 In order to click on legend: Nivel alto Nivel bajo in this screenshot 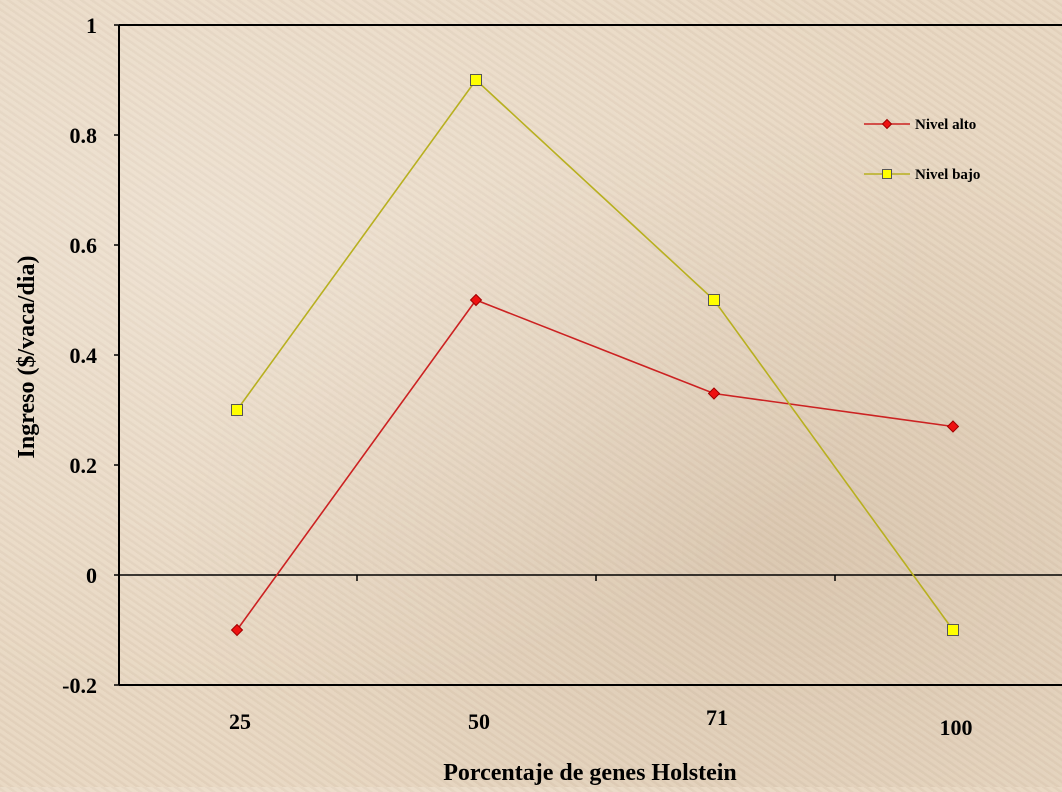, I will do `click(922, 150)`.